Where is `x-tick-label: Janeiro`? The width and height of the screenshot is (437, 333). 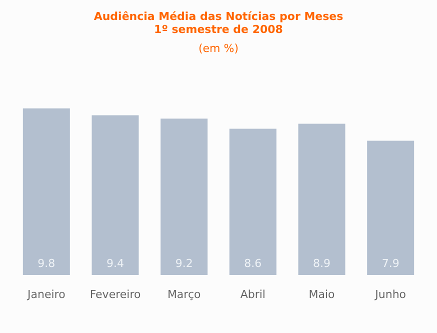
x-tick-label: Janeiro is located at coordinates (46, 294).